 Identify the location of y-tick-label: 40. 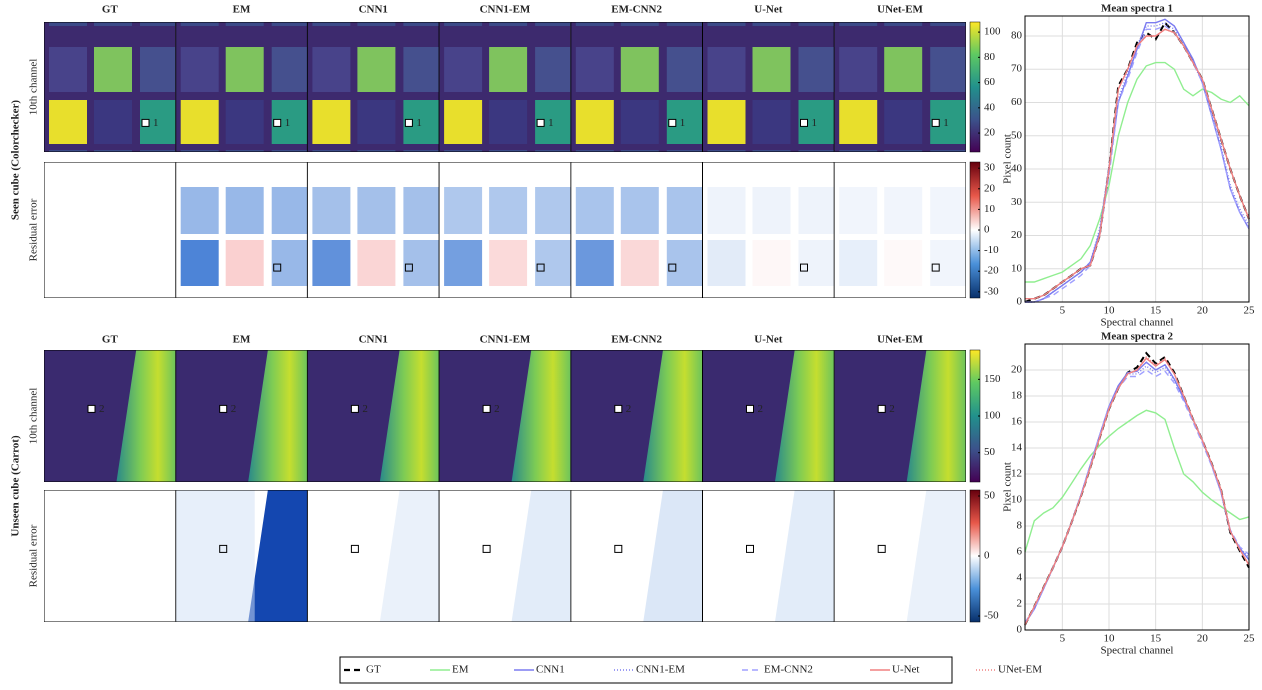
(1017, 169).